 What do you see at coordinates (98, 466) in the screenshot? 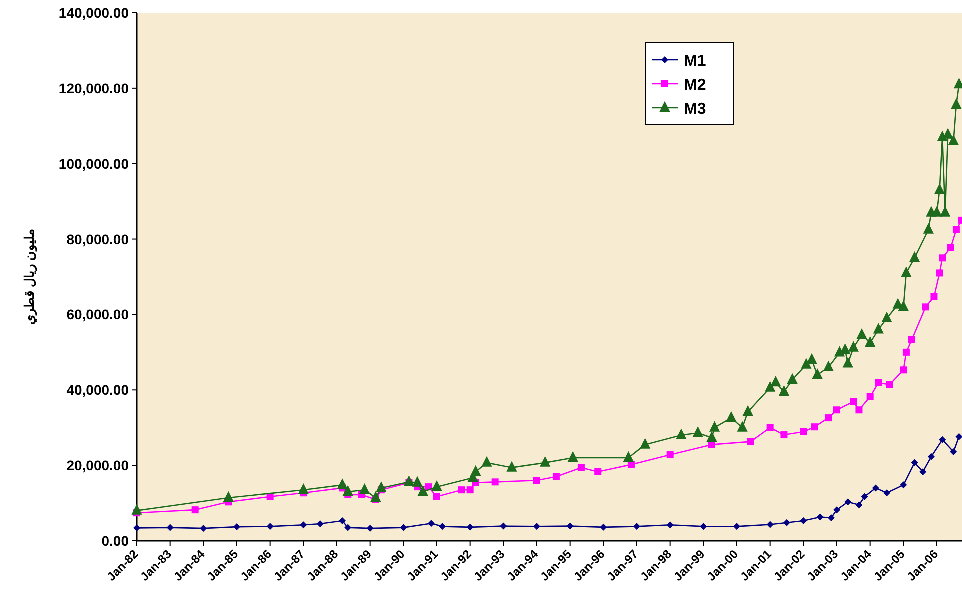
I see `y-tick-label: 20,000.00` at bounding box center [98, 466].